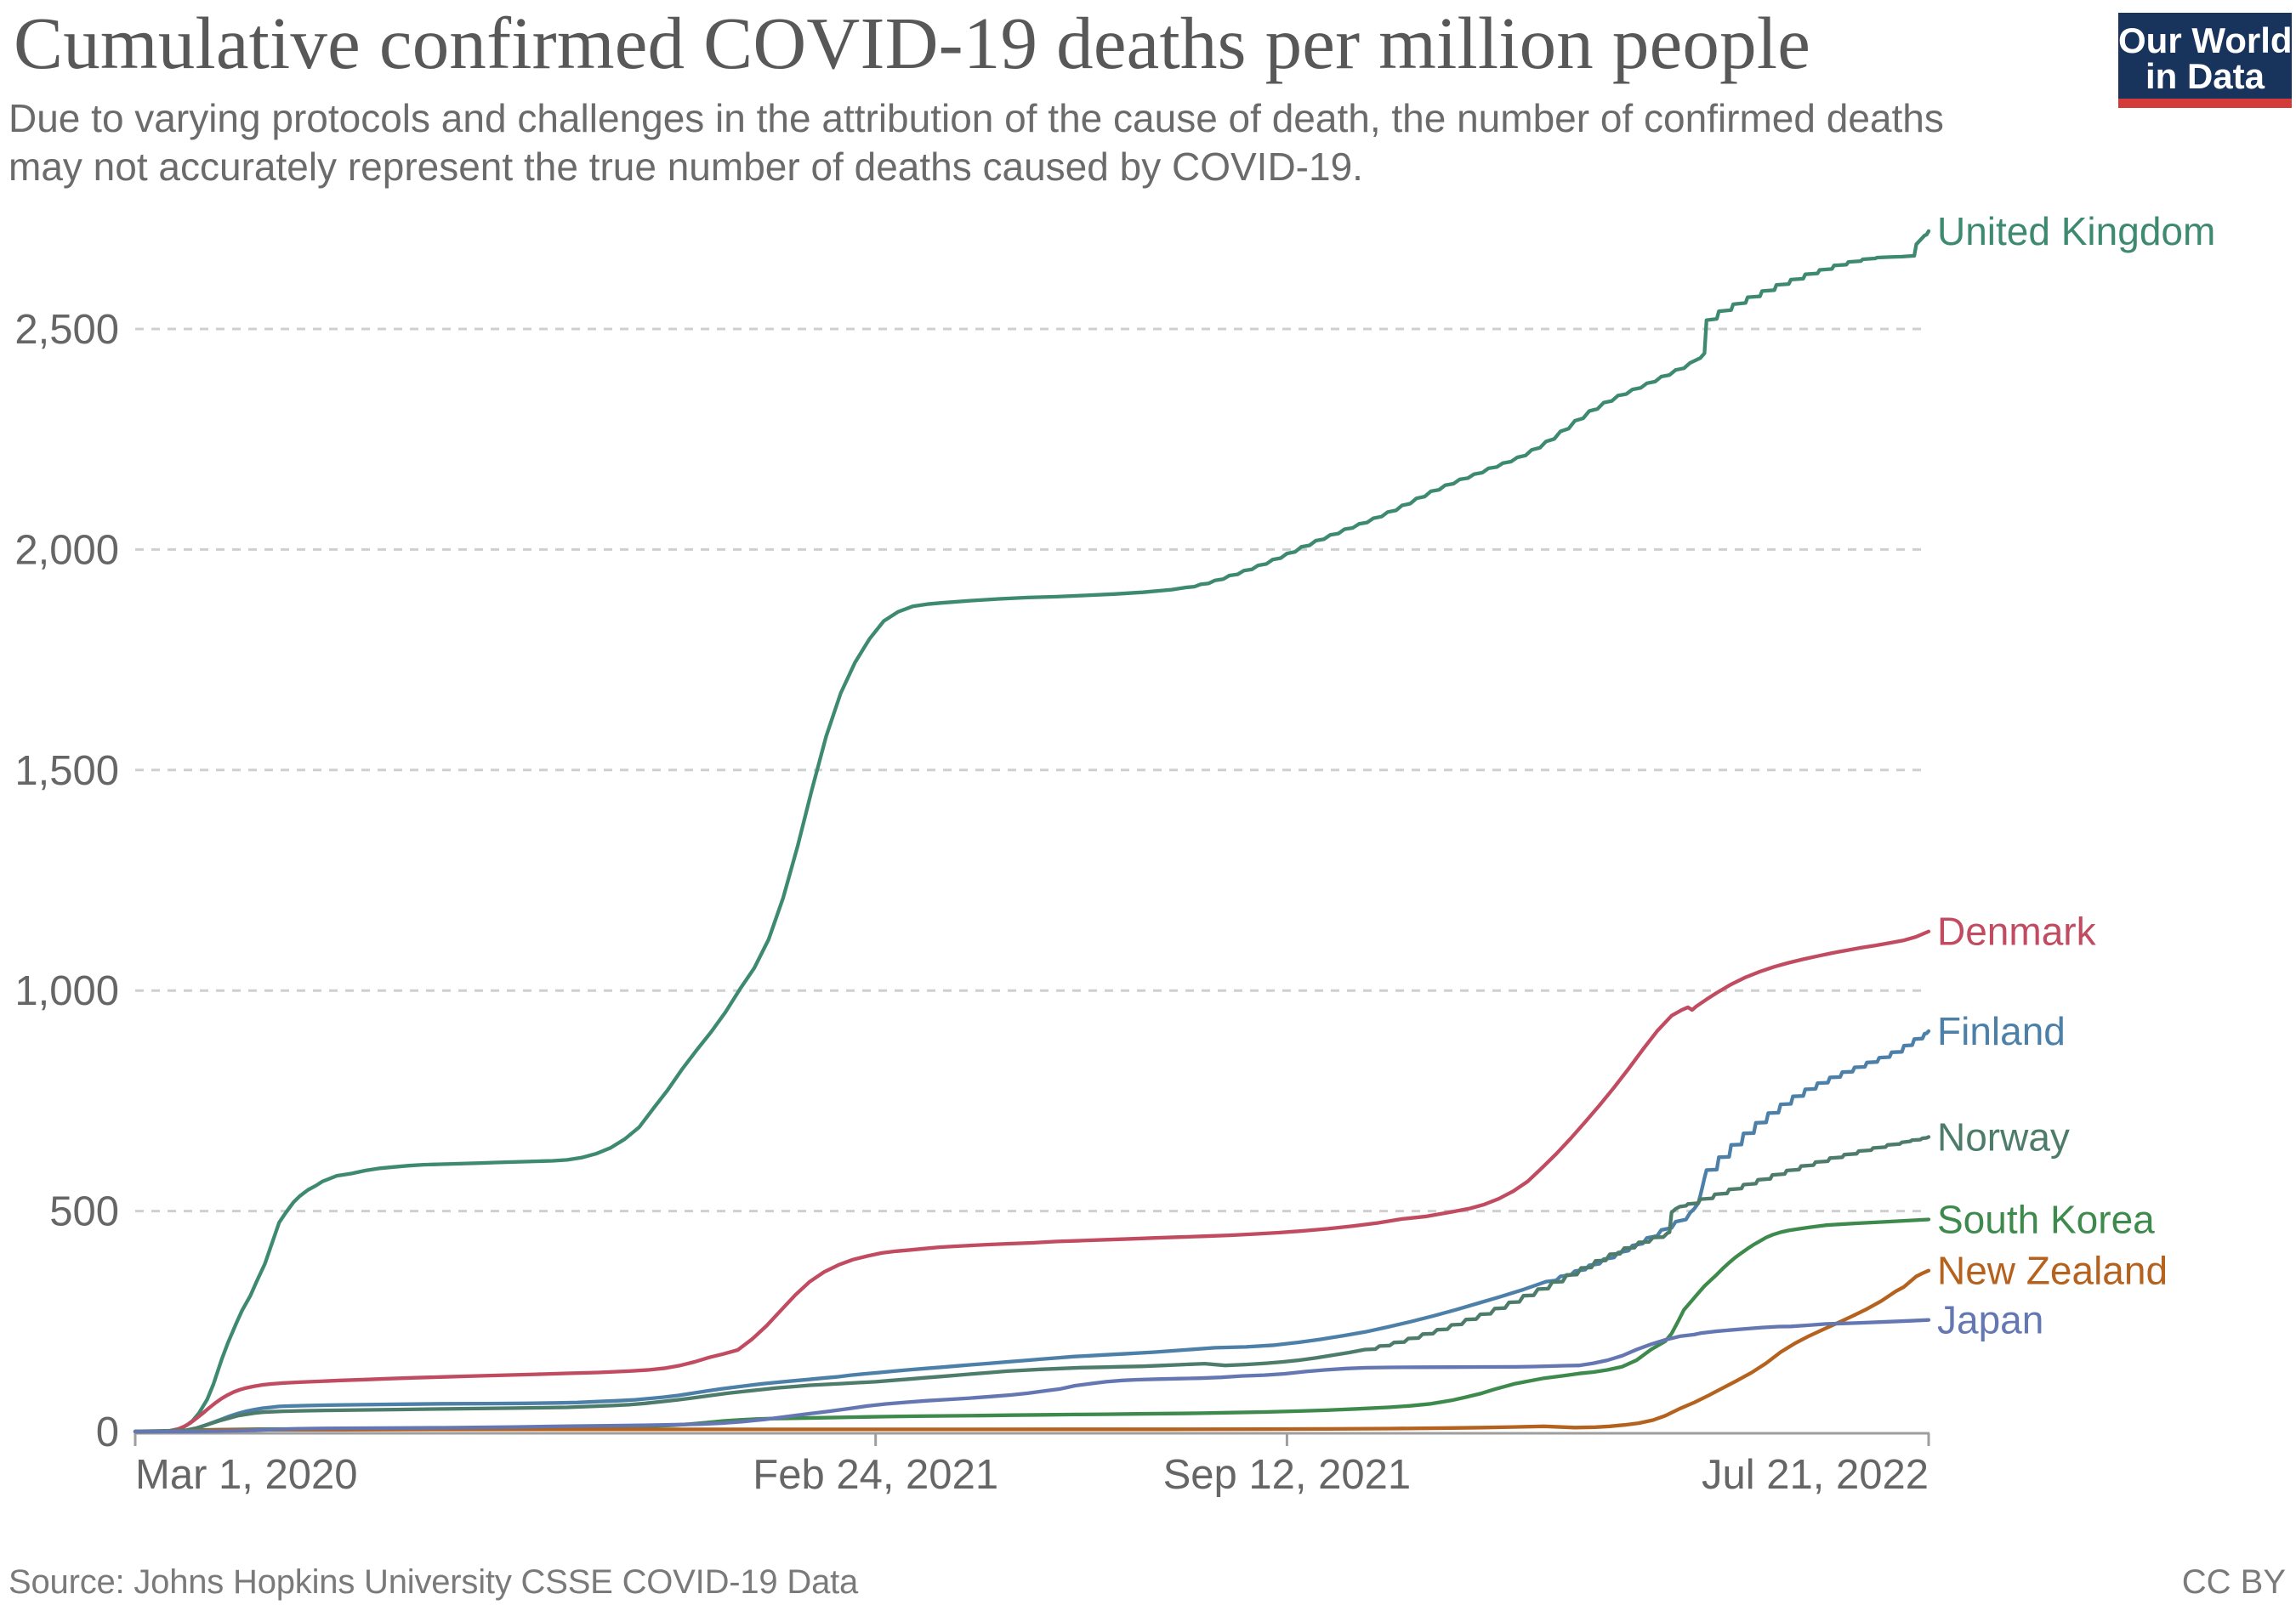 The height and width of the screenshot is (1605, 2296). I want to click on owid-logo-line1: Our World, so click(2205, 40).